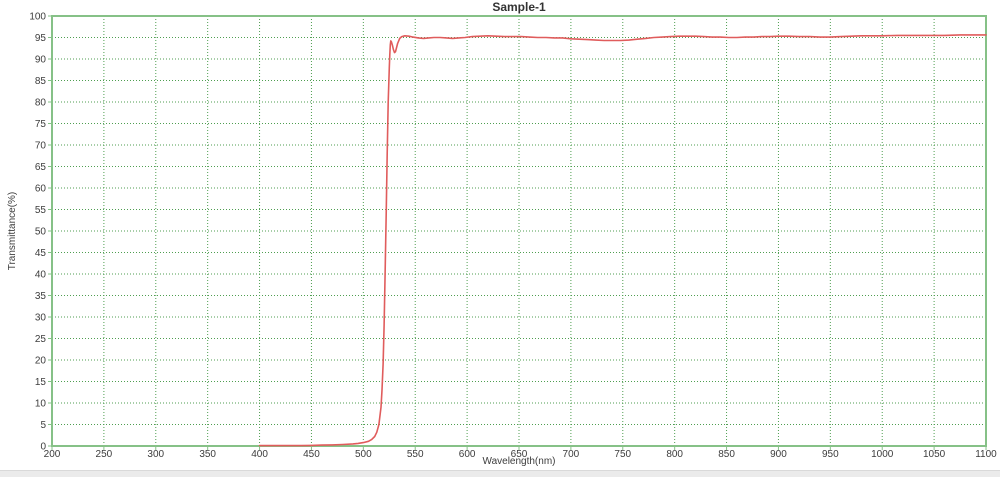 This screenshot has width=1000, height=477. Describe the element at coordinates (41, 81) in the screenshot. I see `y-tick-label: 85` at that location.